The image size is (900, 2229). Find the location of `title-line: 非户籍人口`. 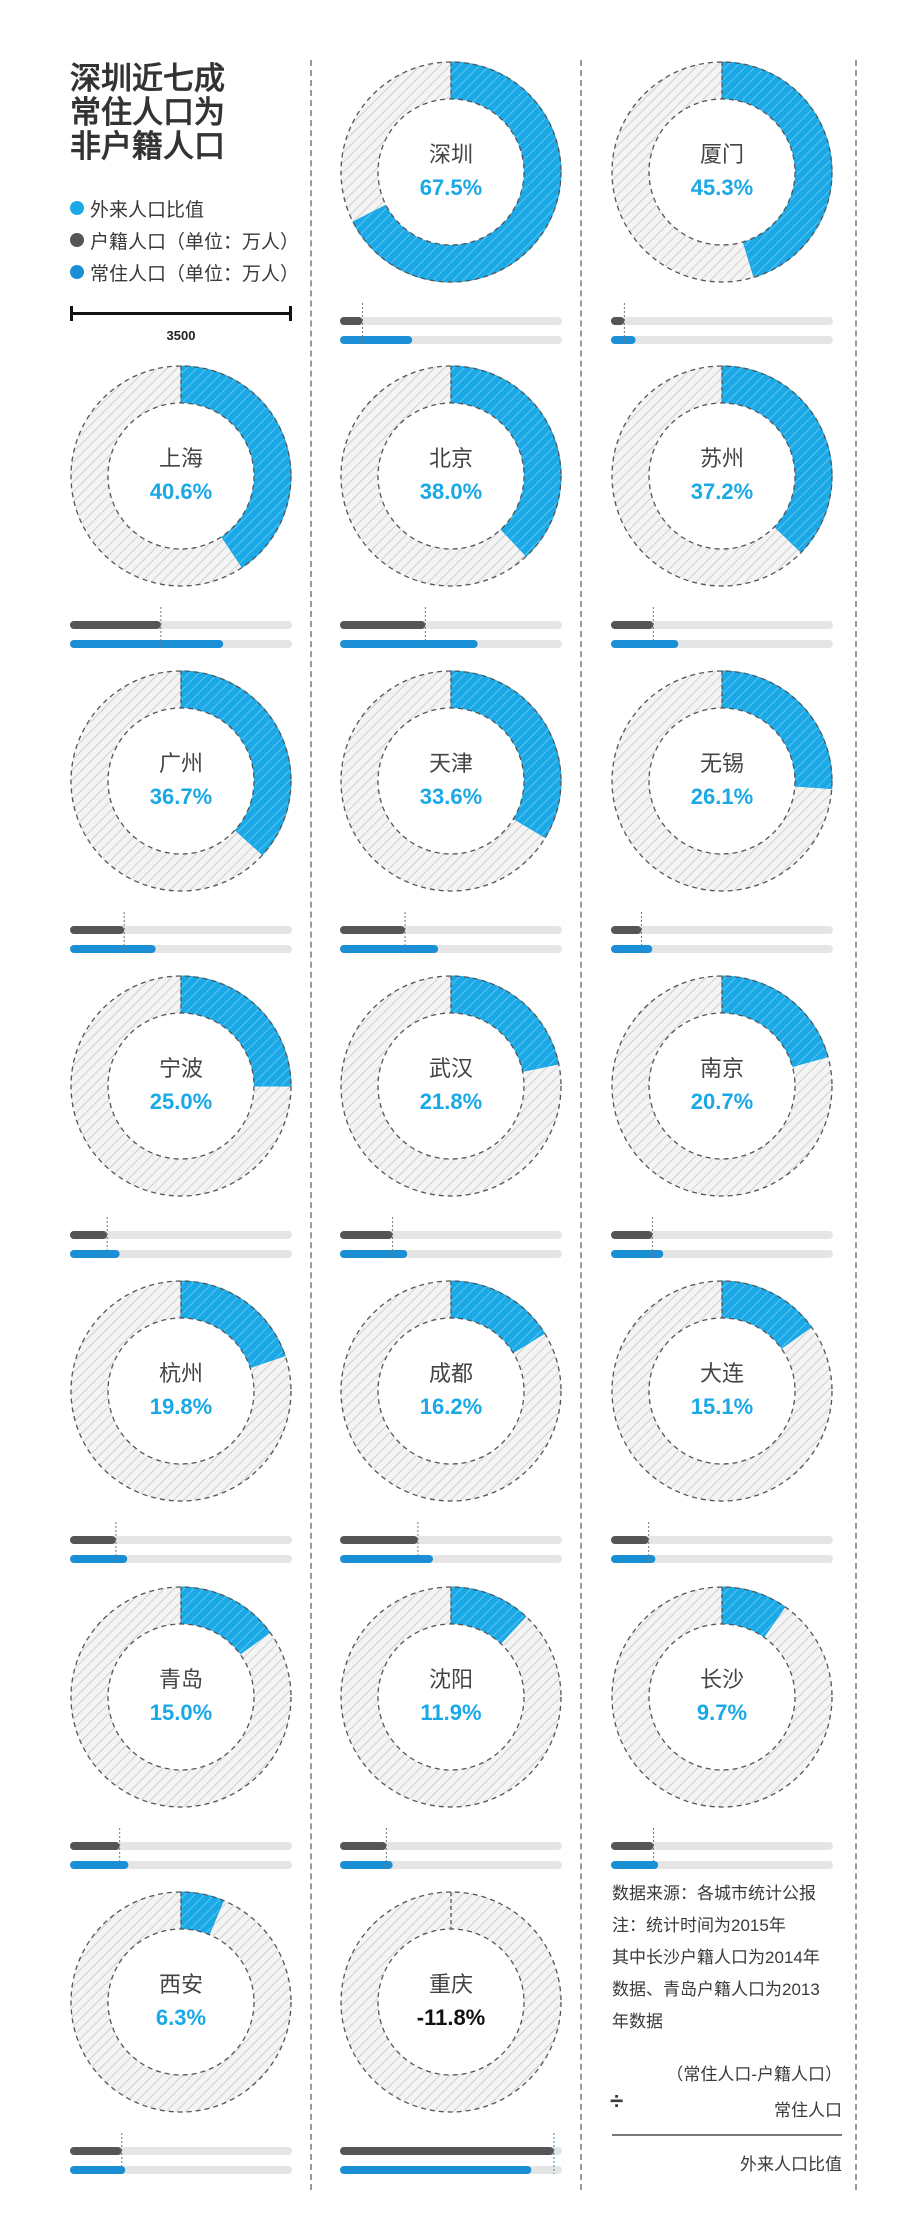

title-line: 非户籍人口 is located at coordinates (147, 146).